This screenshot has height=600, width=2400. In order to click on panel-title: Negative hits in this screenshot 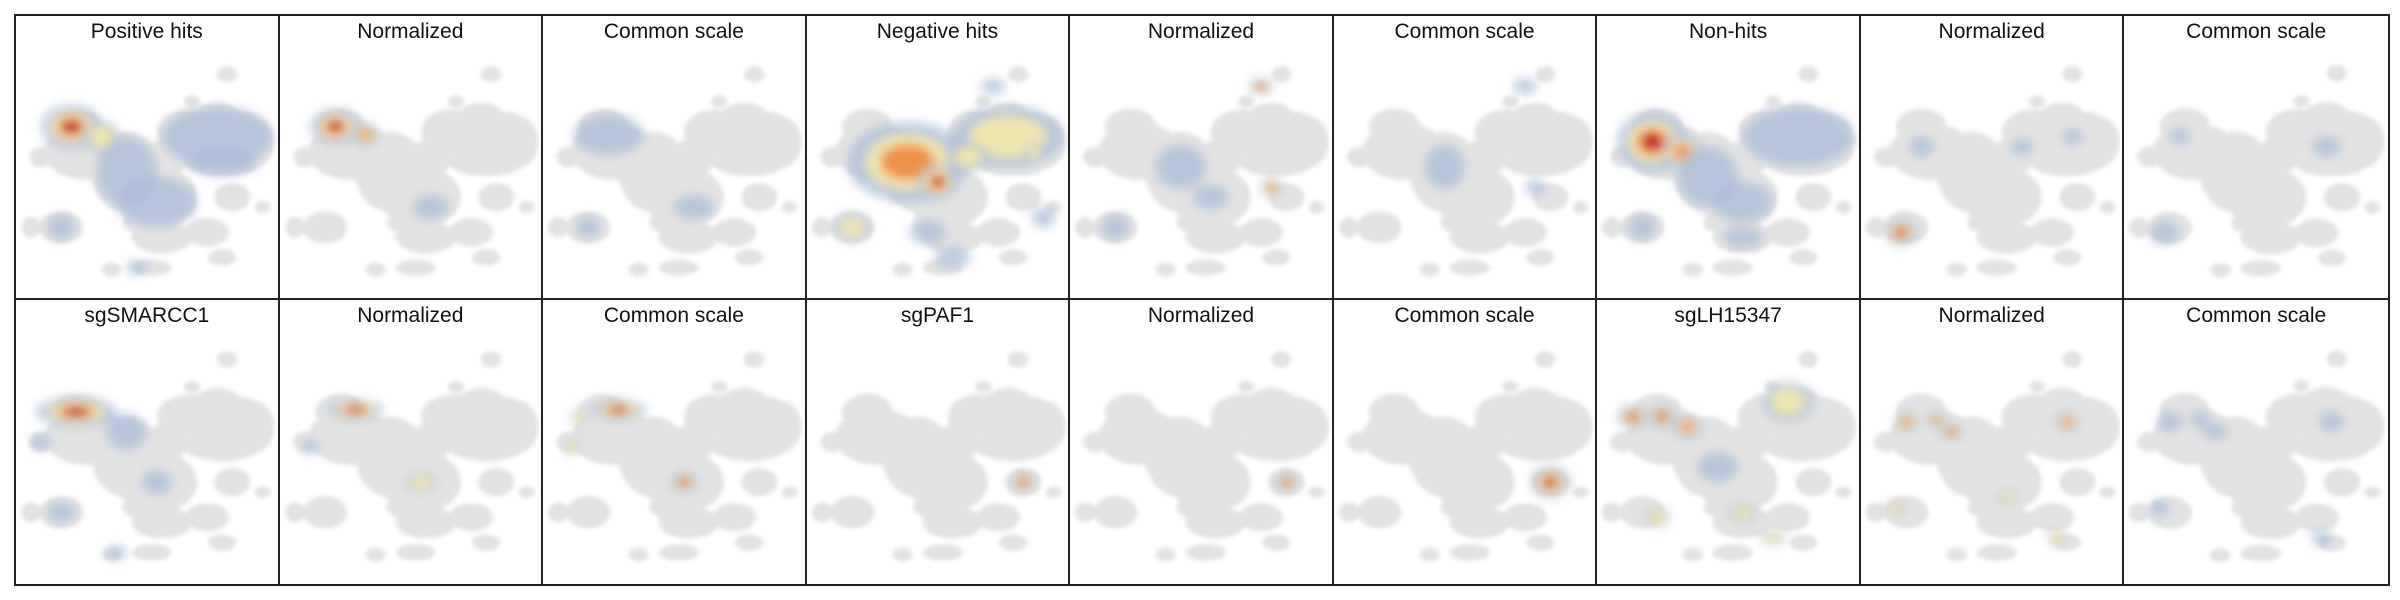, I will do `click(937, 31)`.